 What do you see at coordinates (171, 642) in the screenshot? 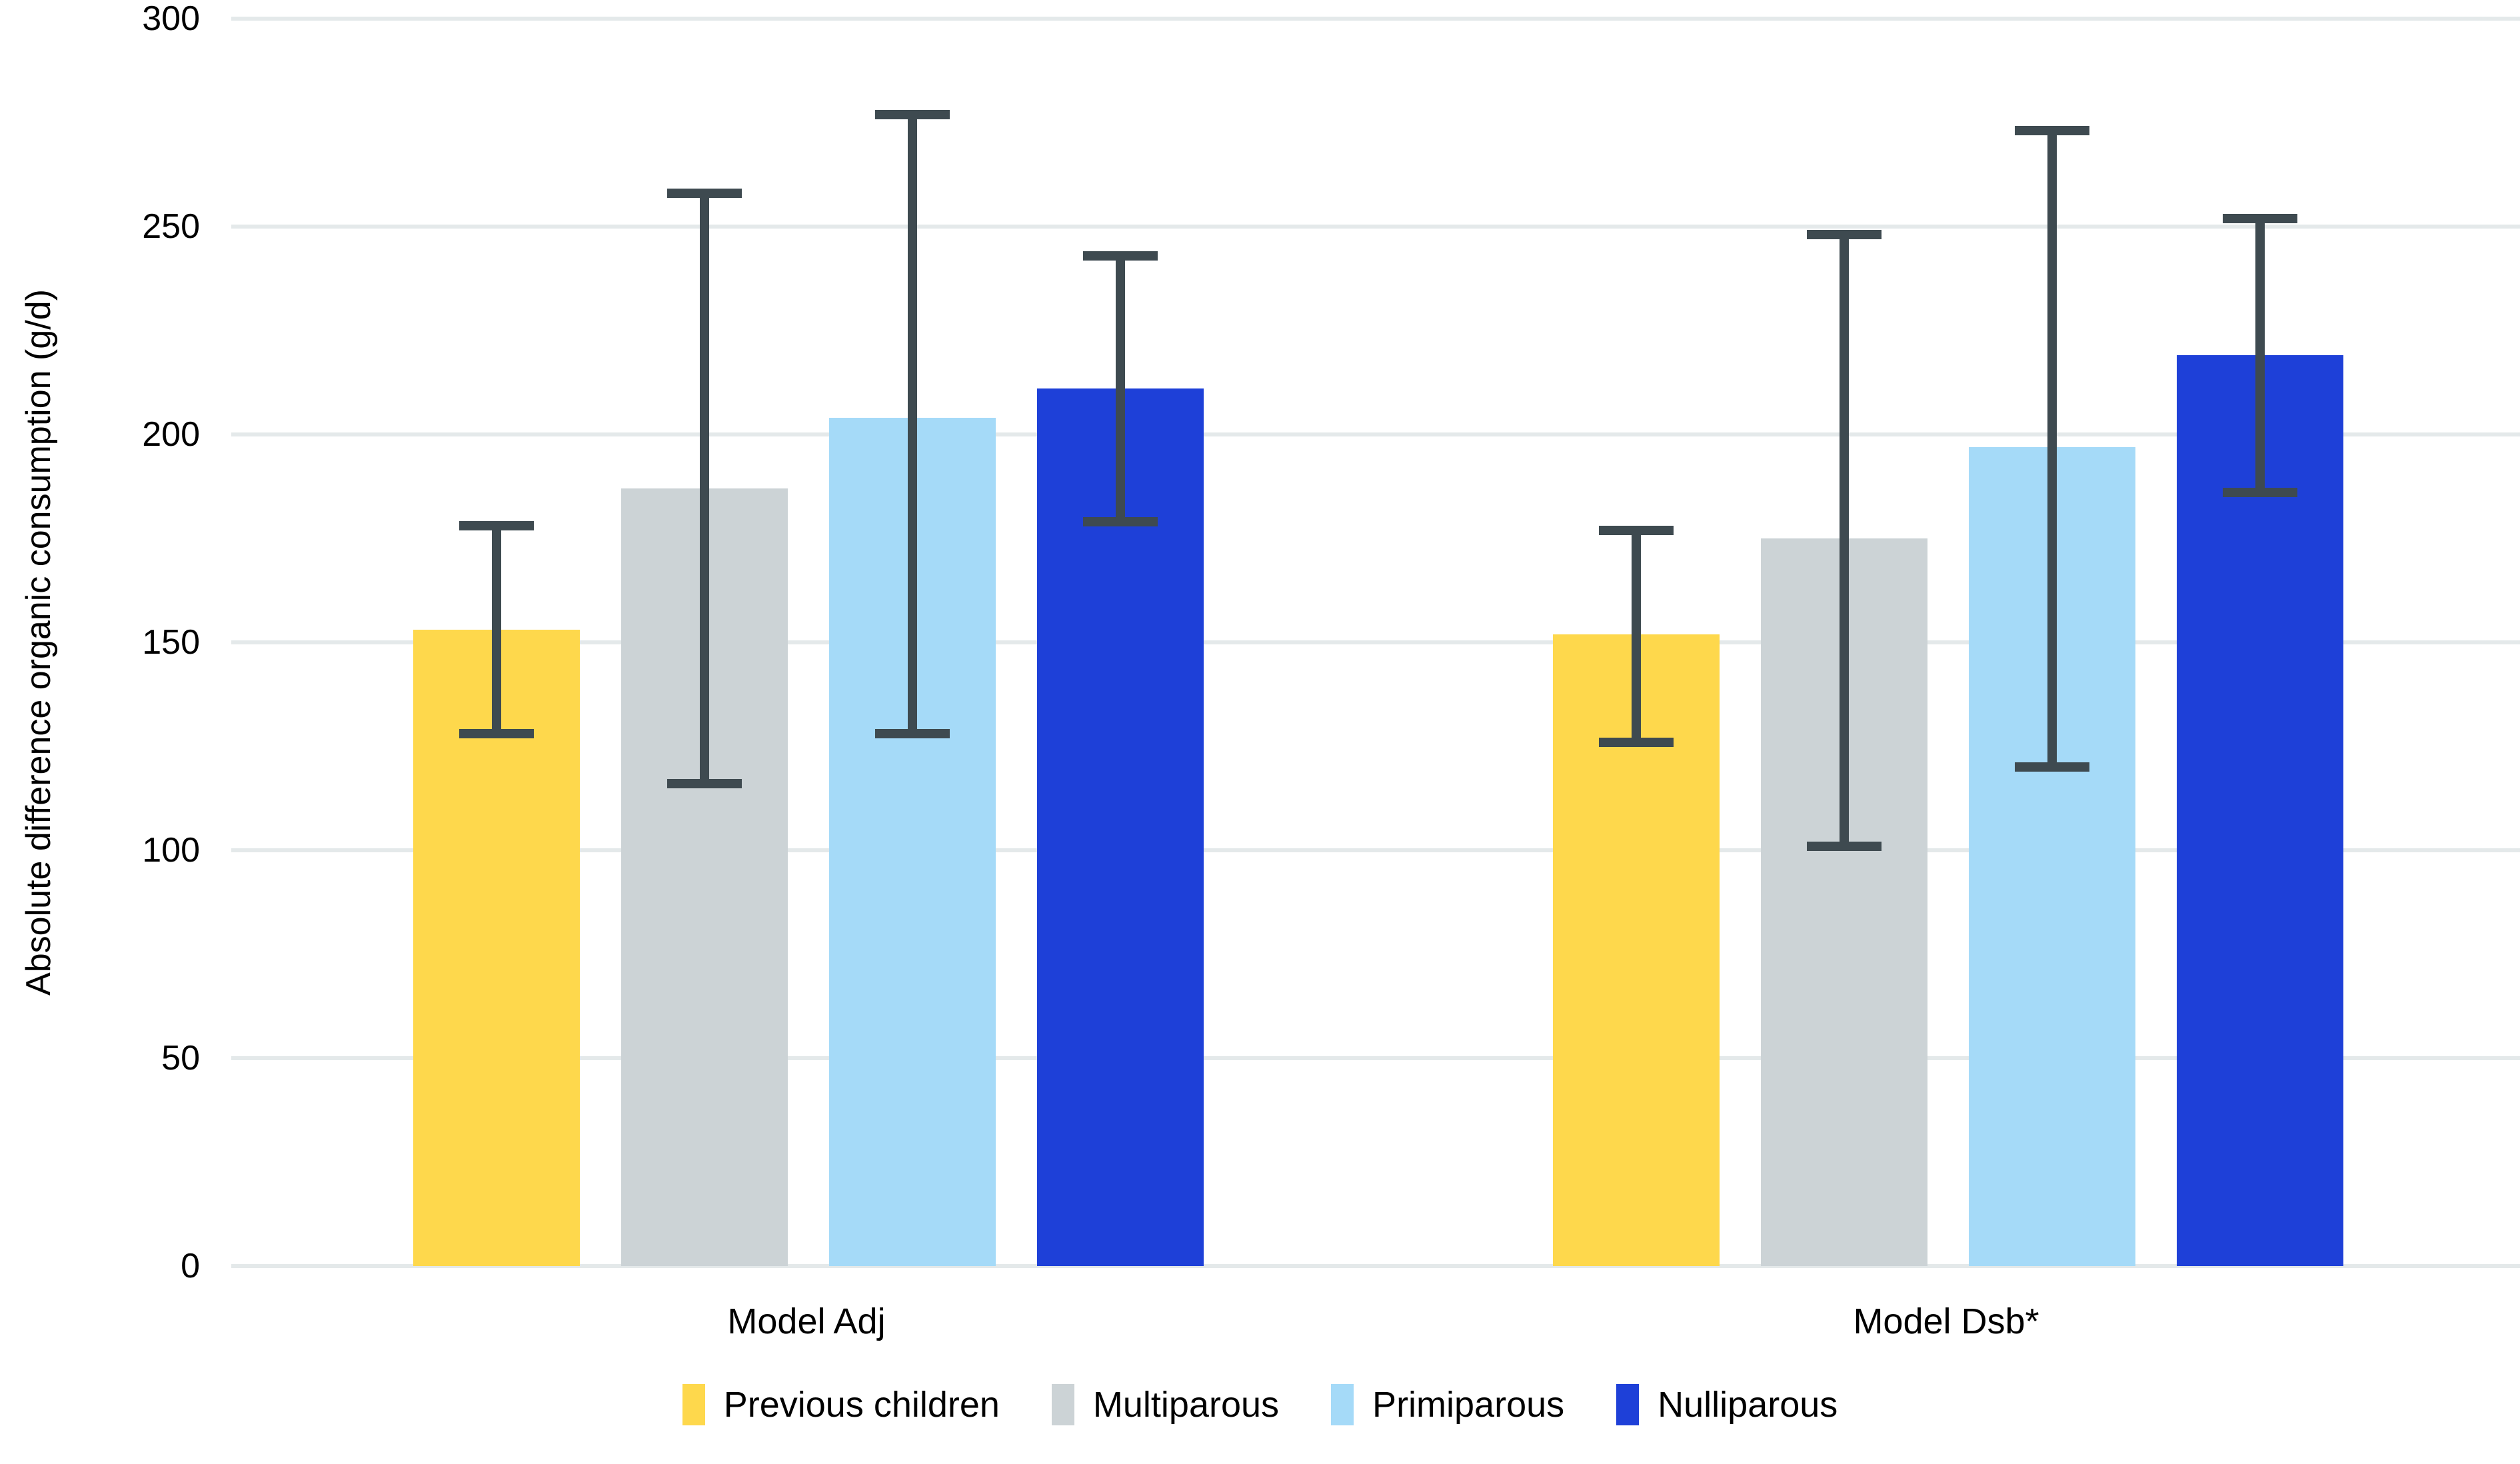
I see `y-tick-label: 150` at bounding box center [171, 642].